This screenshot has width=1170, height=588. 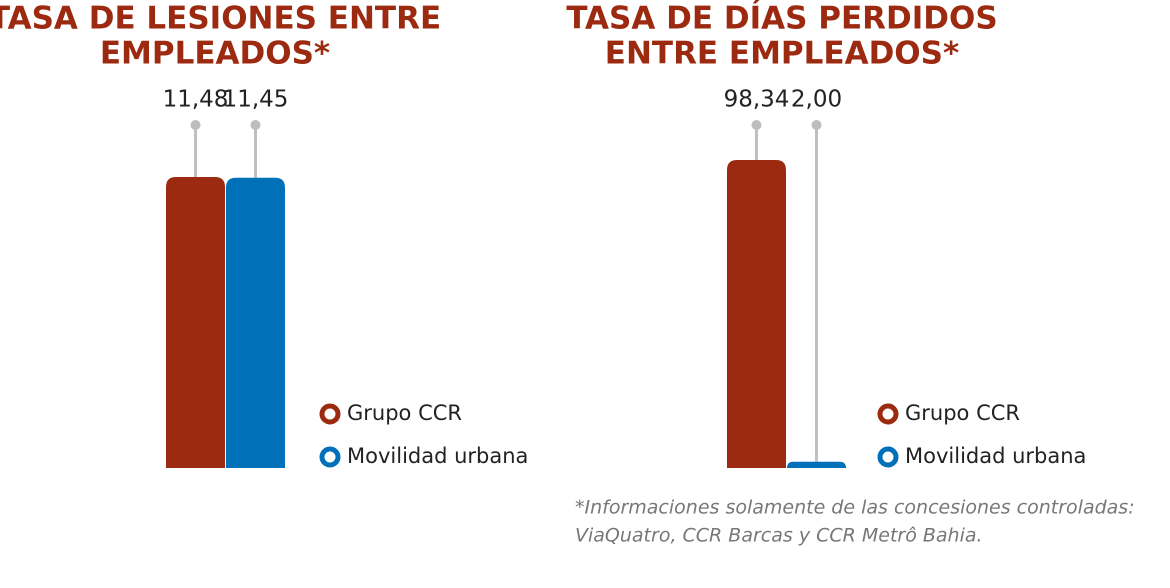 I want to click on chart-title: TASA DE DÍAS PERDIDOS, so click(x=781, y=19).